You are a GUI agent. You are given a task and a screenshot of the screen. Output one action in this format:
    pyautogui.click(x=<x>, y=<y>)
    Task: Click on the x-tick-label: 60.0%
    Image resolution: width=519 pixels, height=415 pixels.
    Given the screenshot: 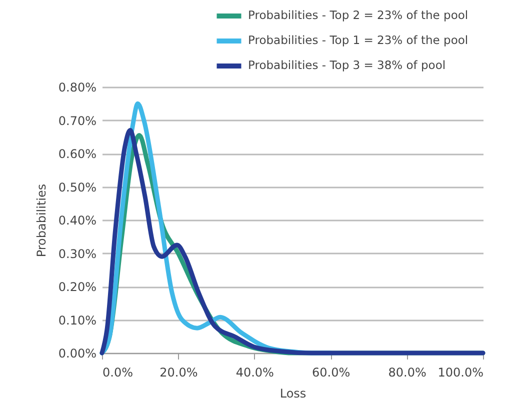 What is the action you would take?
    pyautogui.click(x=331, y=373)
    